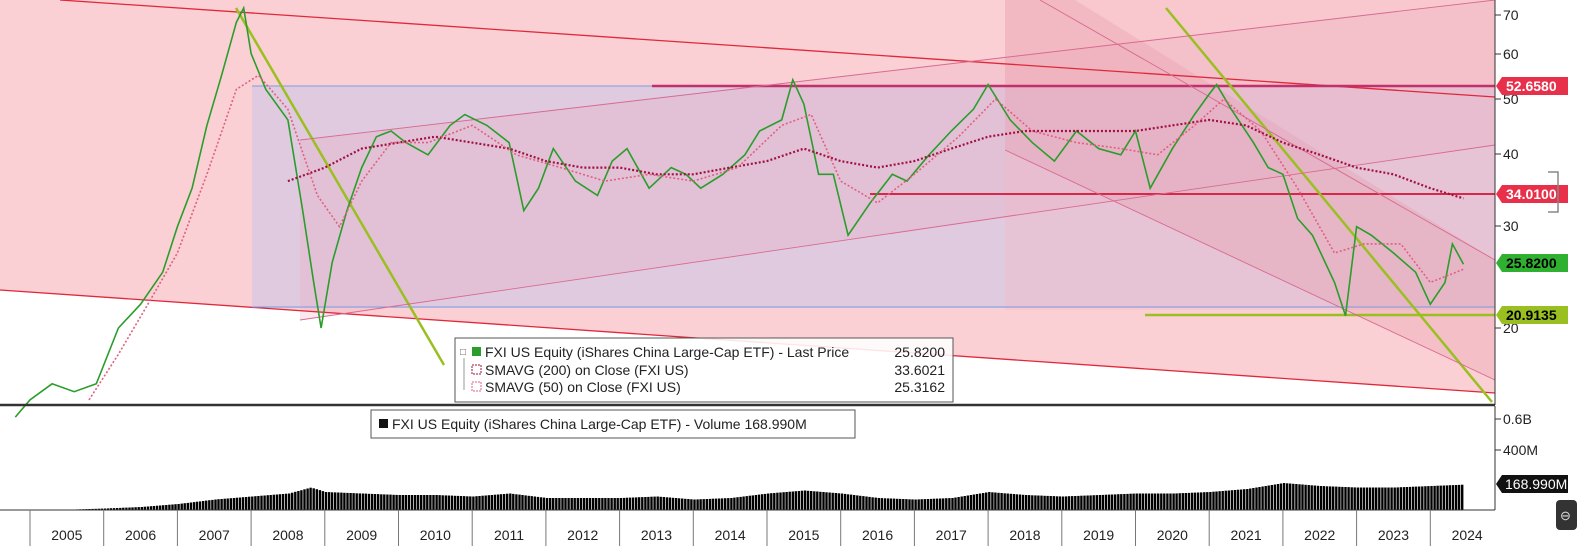  I want to click on volume-last-tag-text: 168.990M, so click(1536, 484).